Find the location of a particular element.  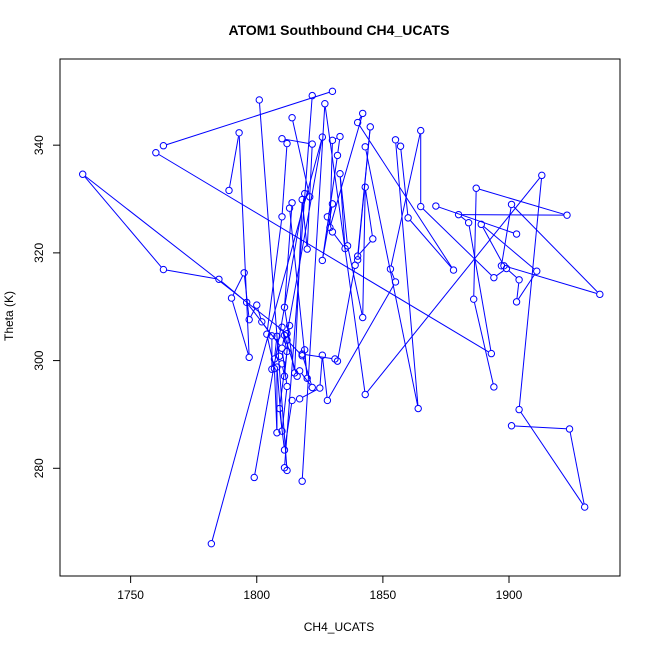

y-tick-label: 300 is located at coordinates (39, 360).